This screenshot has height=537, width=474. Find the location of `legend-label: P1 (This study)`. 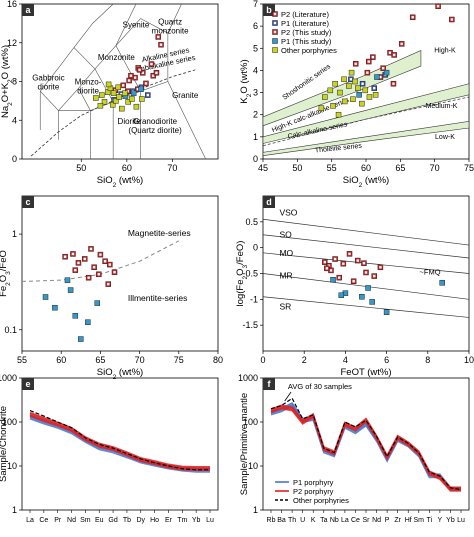

legend-label: P1 (This study) is located at coordinates (306, 41).